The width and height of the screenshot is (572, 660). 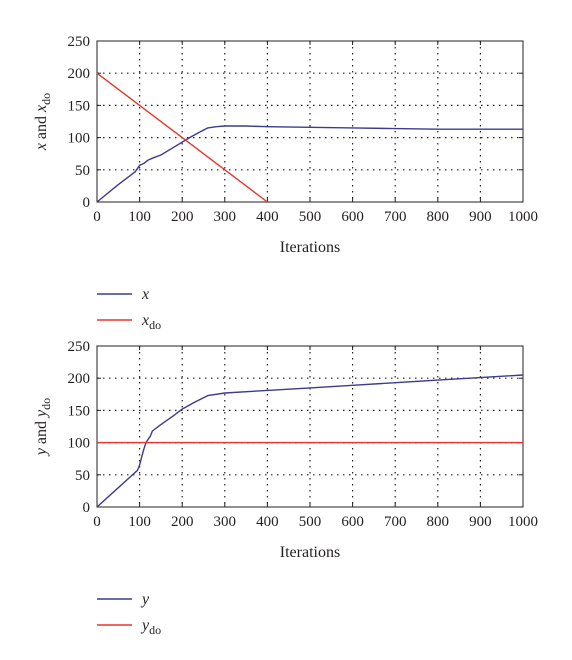 What do you see at coordinates (309, 164) in the screenshot?
I see `series-line-x` at bounding box center [309, 164].